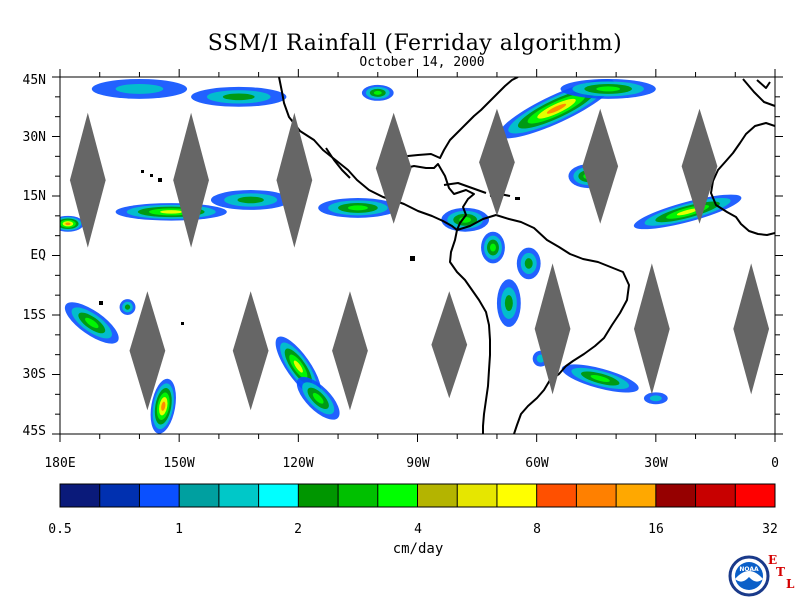 This screenshot has width=800, height=600. I want to click on colorbar-units: cm/day, so click(418, 549).